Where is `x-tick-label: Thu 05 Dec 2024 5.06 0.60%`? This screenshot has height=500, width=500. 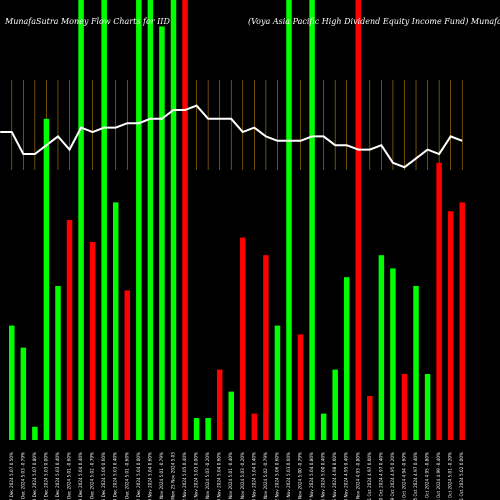 x-tick-label: Thu 05 Dec 2024 5.06 0.60% is located at coordinates (103, 476).